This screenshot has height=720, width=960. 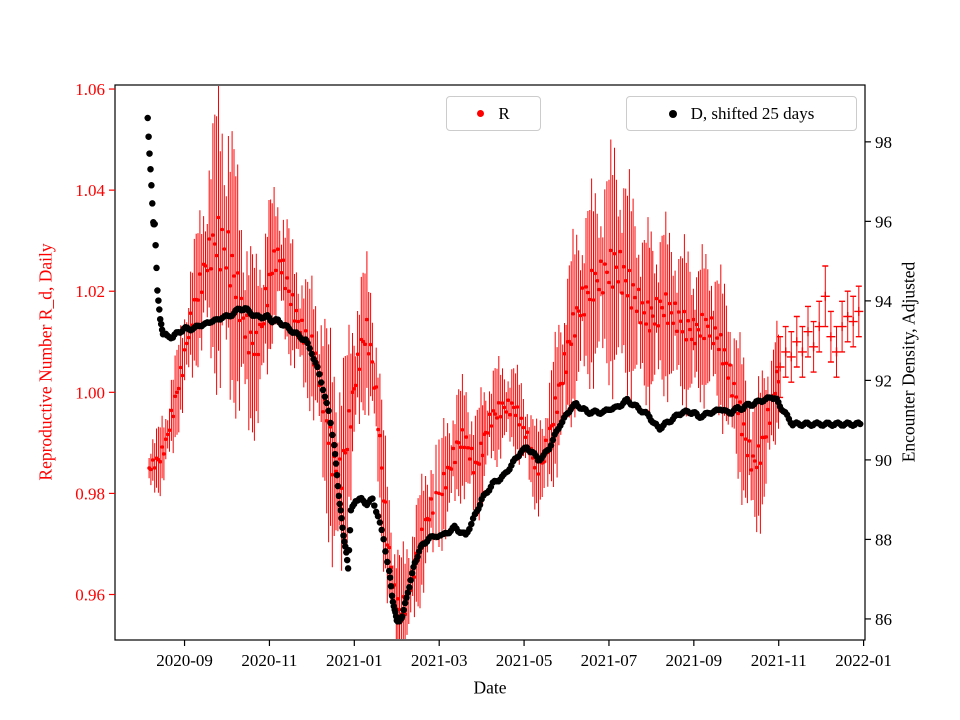 What do you see at coordinates (493, 113) in the screenshot?
I see `legend-r: R` at bounding box center [493, 113].